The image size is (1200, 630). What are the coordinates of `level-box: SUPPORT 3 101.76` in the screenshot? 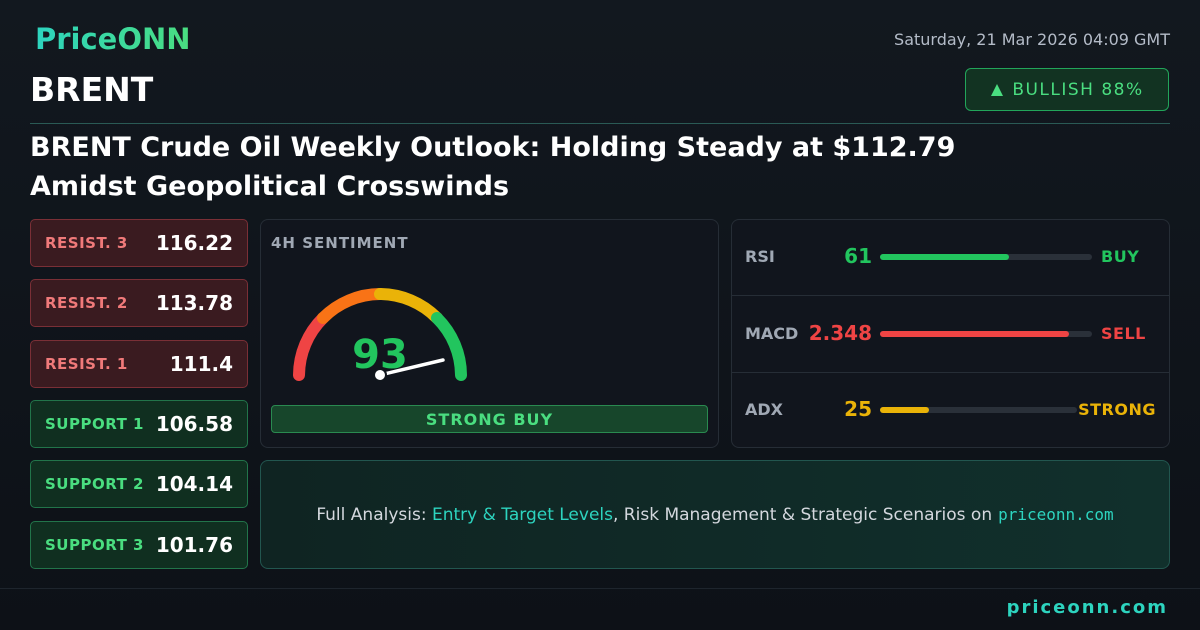 It's located at (139, 545).